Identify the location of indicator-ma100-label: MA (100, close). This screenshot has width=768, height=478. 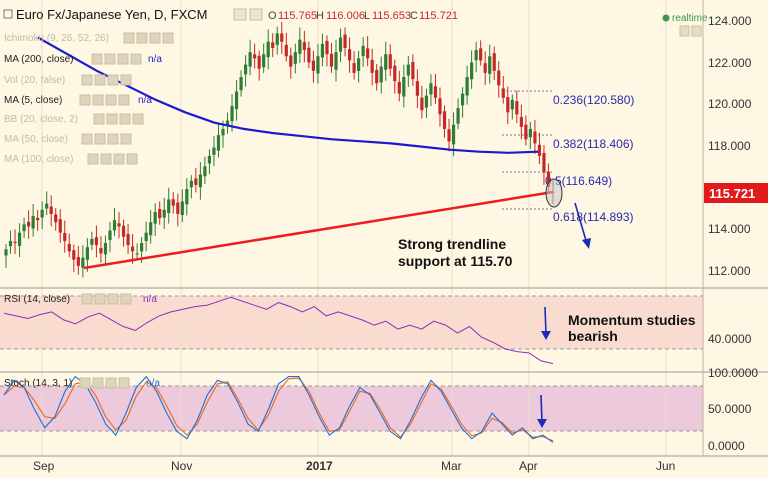
(38, 159).